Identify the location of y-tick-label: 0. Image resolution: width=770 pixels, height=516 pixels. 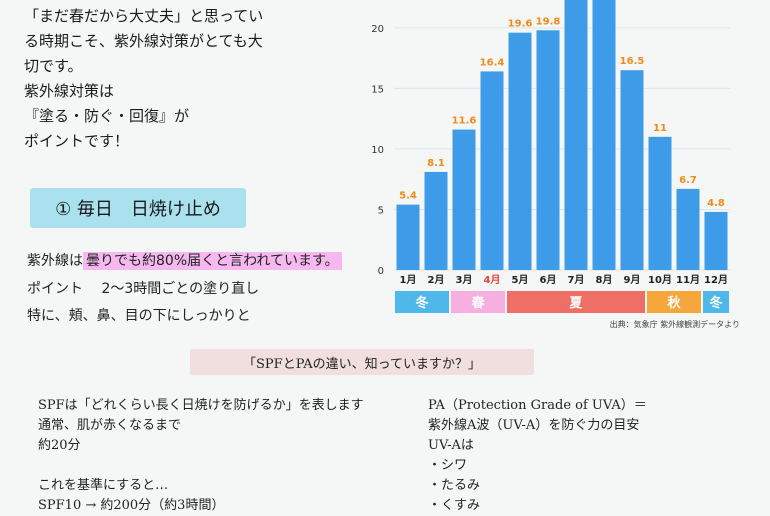
(381, 271).